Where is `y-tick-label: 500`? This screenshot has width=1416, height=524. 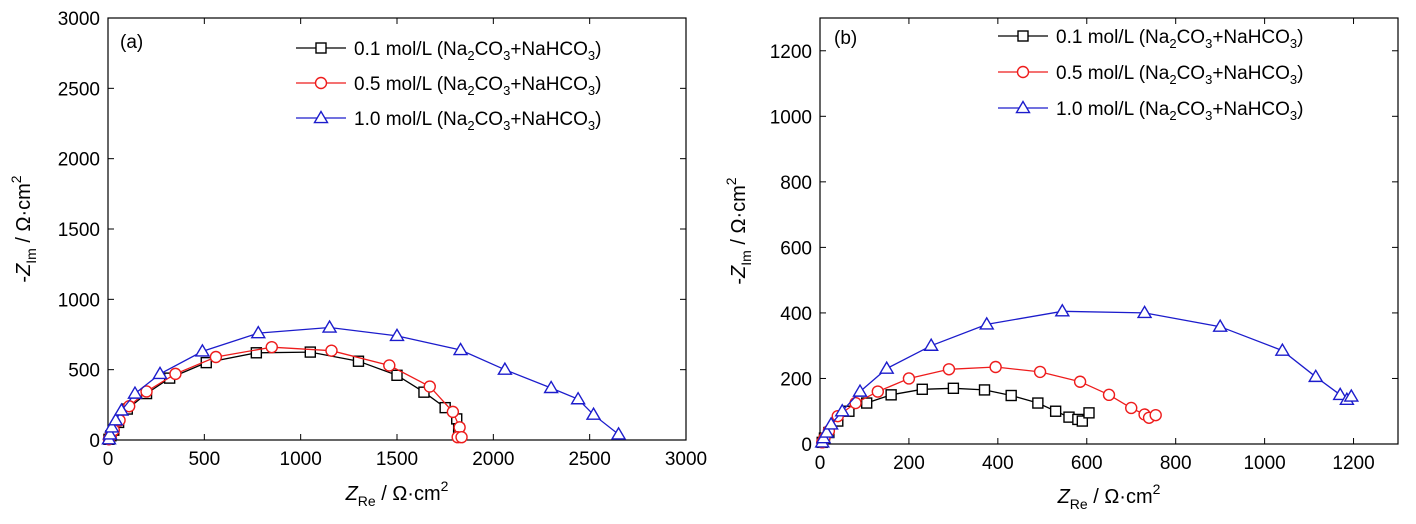
y-tick-label: 500 is located at coordinates (84, 371).